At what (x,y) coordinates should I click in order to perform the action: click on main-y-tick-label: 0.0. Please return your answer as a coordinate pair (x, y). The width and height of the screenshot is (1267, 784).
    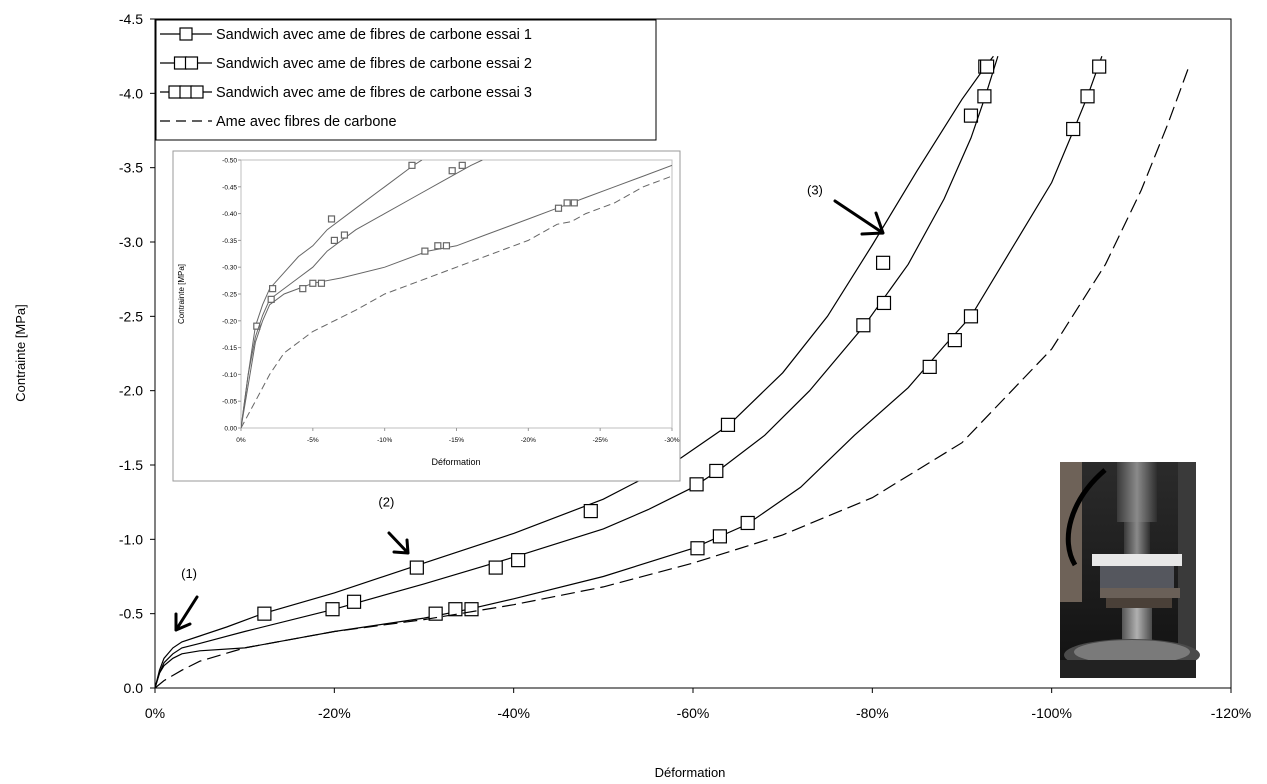
    Looking at the image, I should click on (134, 688).